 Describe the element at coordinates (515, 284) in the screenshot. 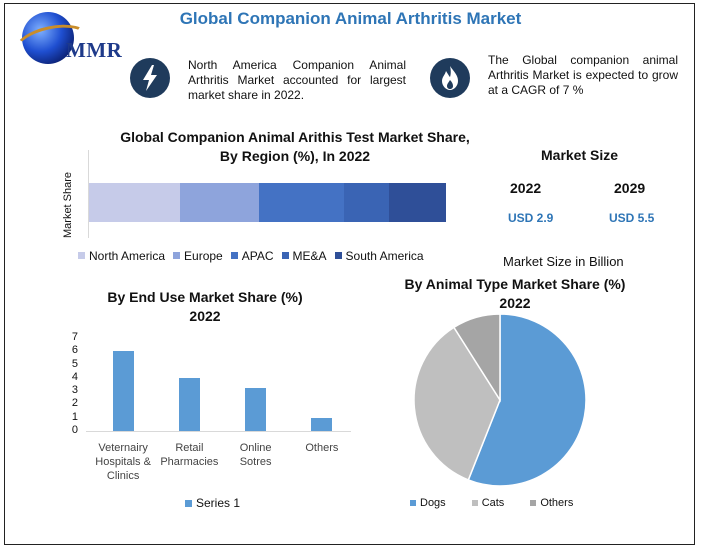

I see `animal-type-chart-title-line1: By Animal Type Market Share (%)` at that location.